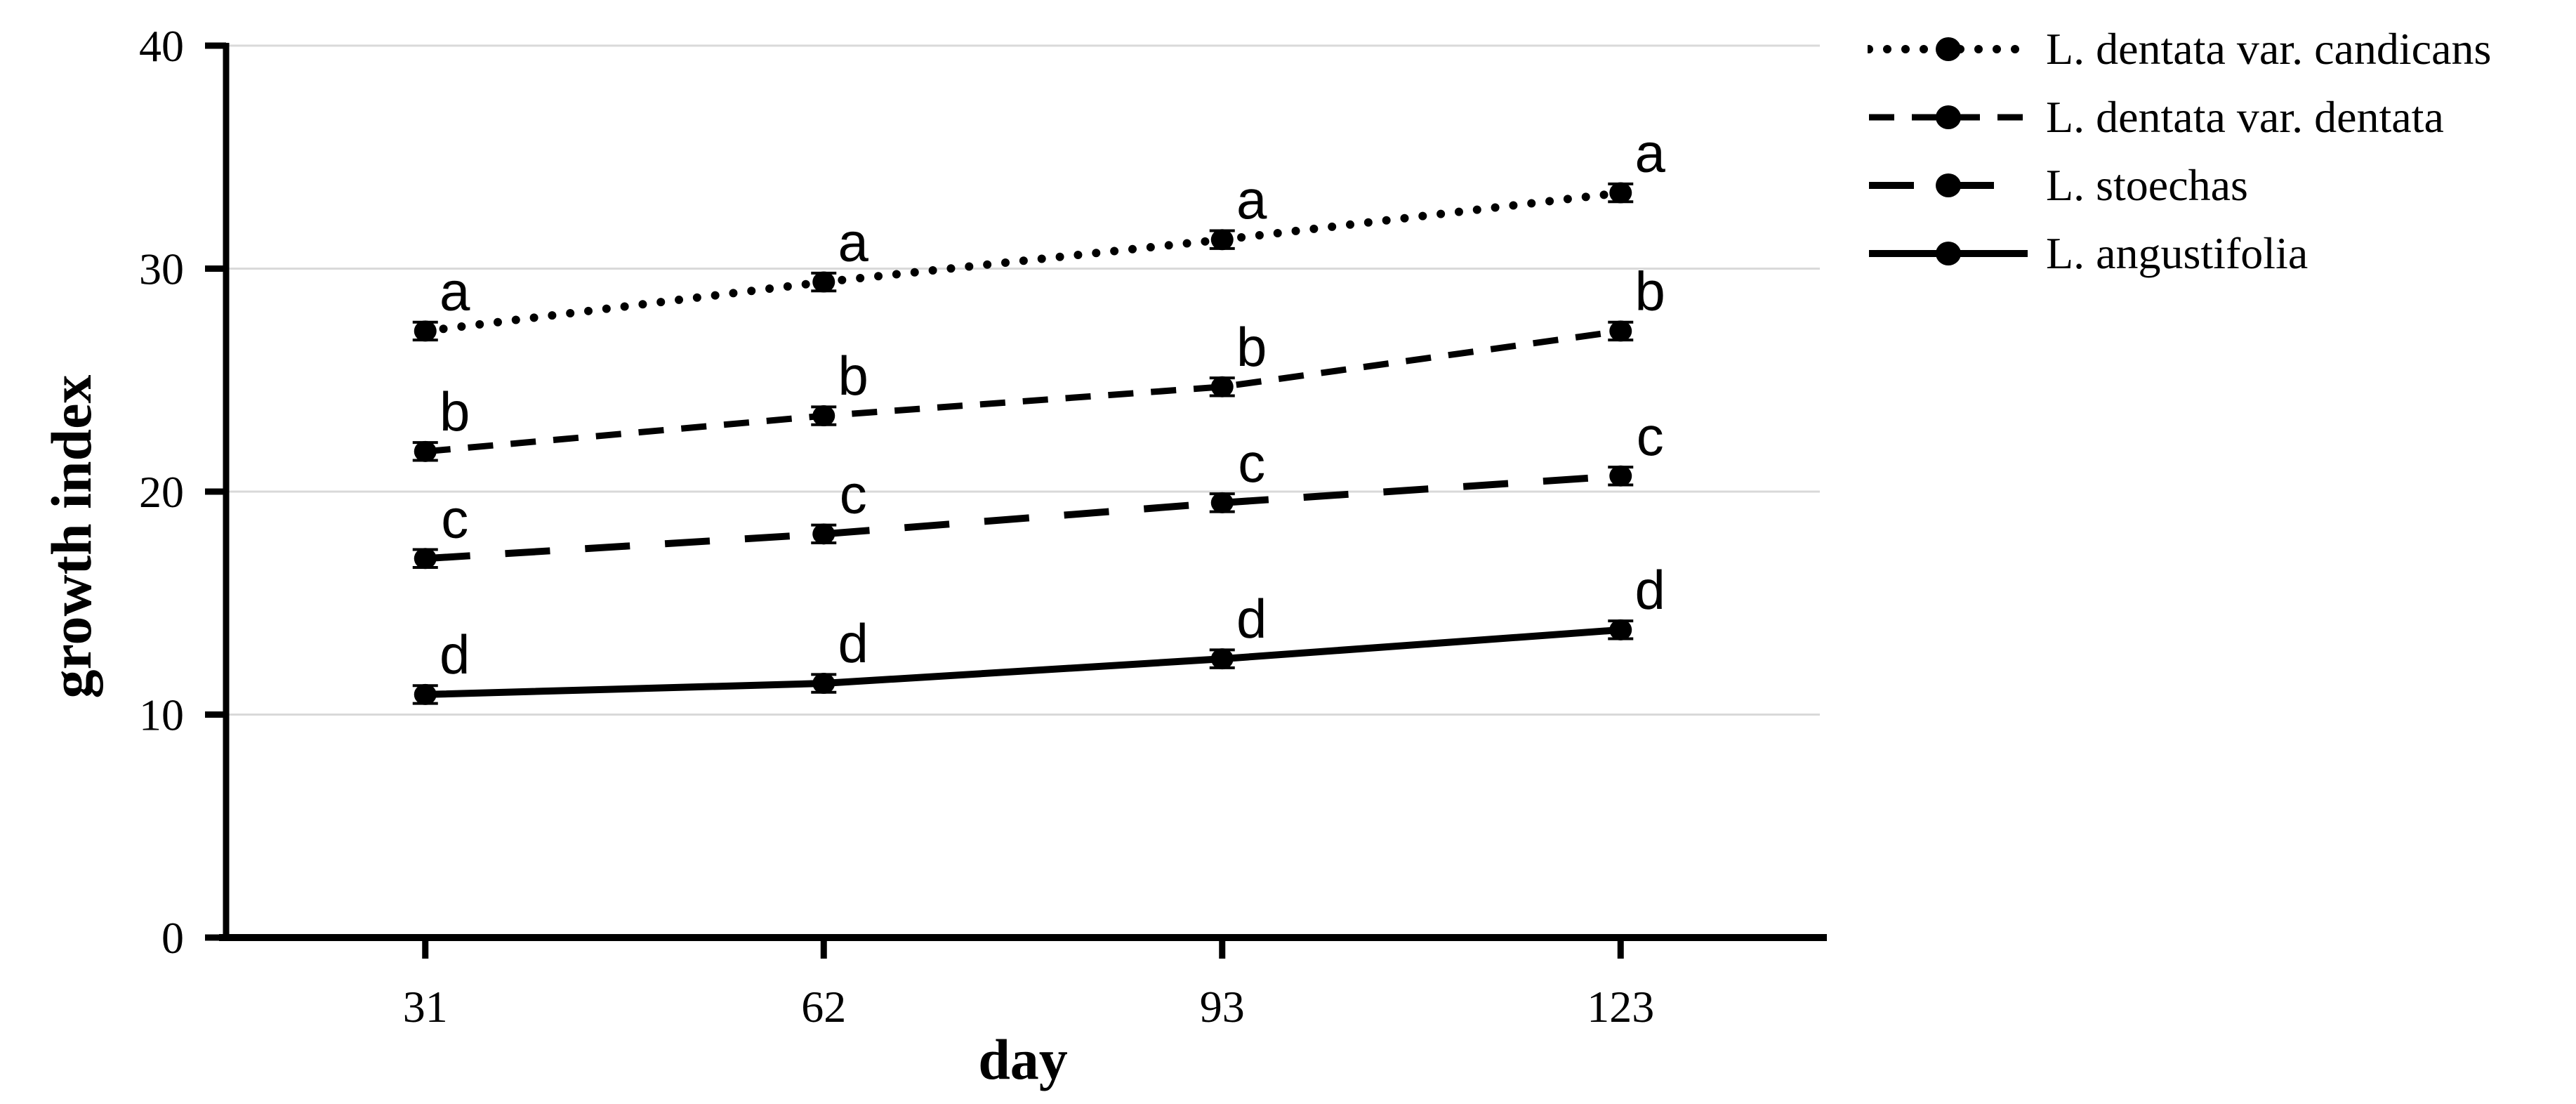 This screenshot has width=2576, height=1104. What do you see at coordinates (2245, 116) in the screenshot?
I see `legend-label: L. dentata var. dentata` at bounding box center [2245, 116].